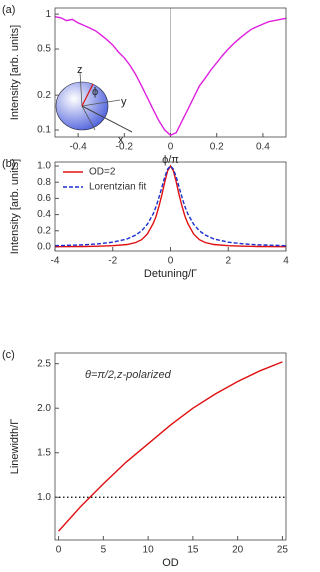  Describe the element at coordinates (286, 261) in the screenshot. I see `x-tick-label: 4` at that location.